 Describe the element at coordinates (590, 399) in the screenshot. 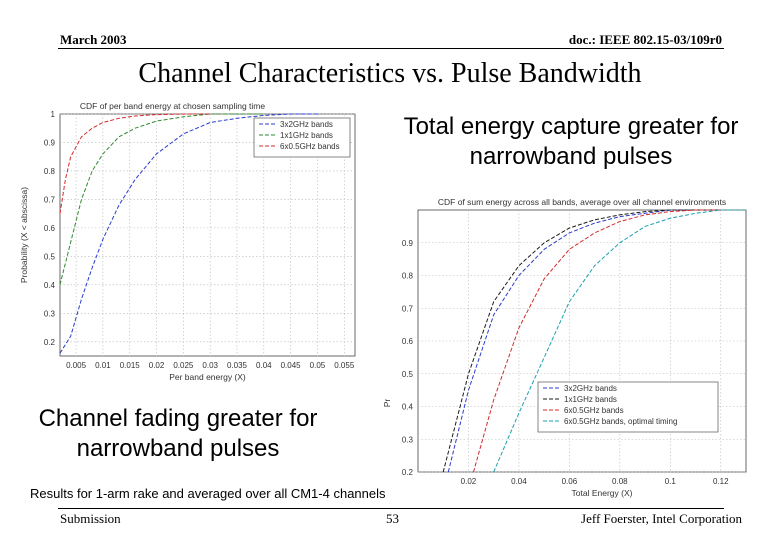

I see `chart2-legend-label: 1x1GHz bands` at that location.